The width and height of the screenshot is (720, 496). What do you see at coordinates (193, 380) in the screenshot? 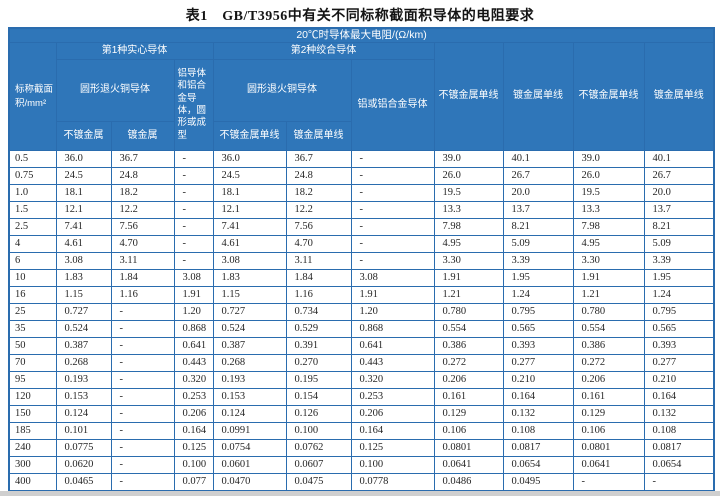
I see `resistance-value: 0.320` at bounding box center [193, 380].